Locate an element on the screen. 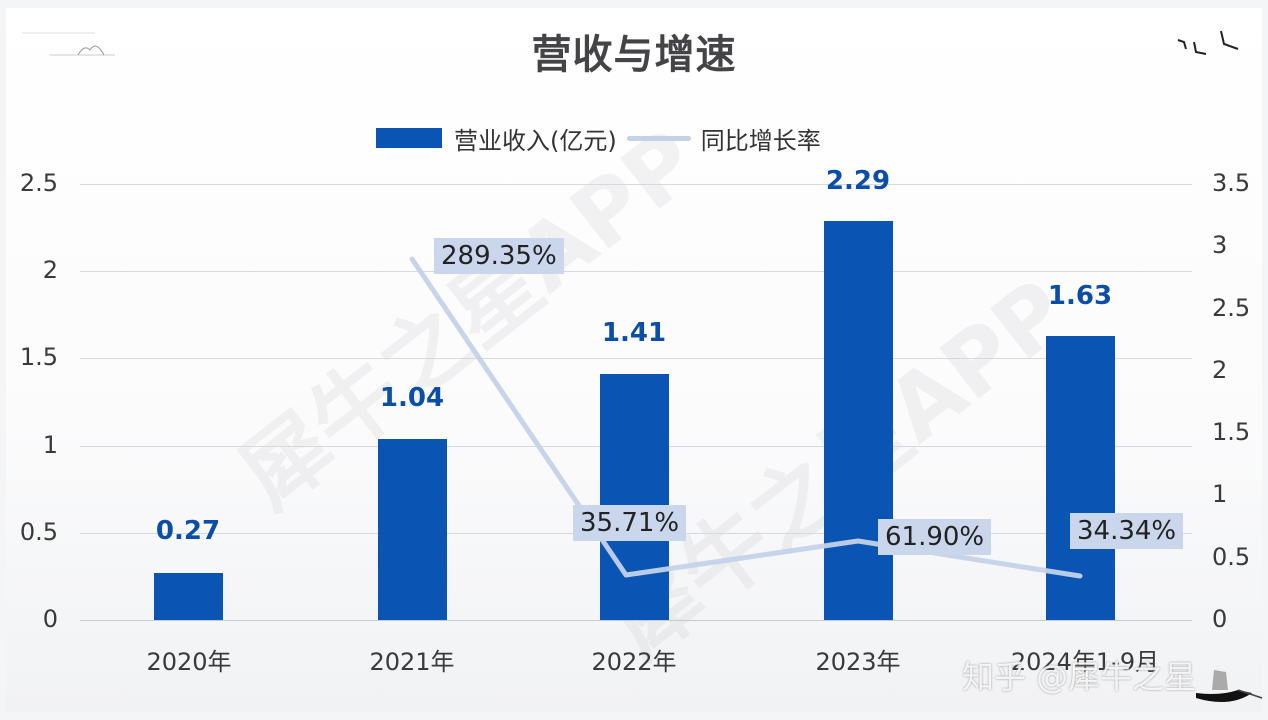 Image resolution: width=1268 pixels, height=720 pixels. right-axis-tick: 3.5 is located at coordinates (1231, 183).